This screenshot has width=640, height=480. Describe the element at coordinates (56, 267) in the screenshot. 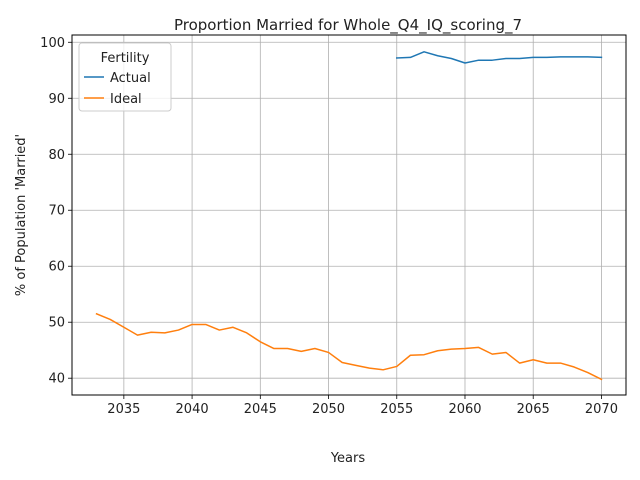

I see `y-tick-label: 60` at that location.